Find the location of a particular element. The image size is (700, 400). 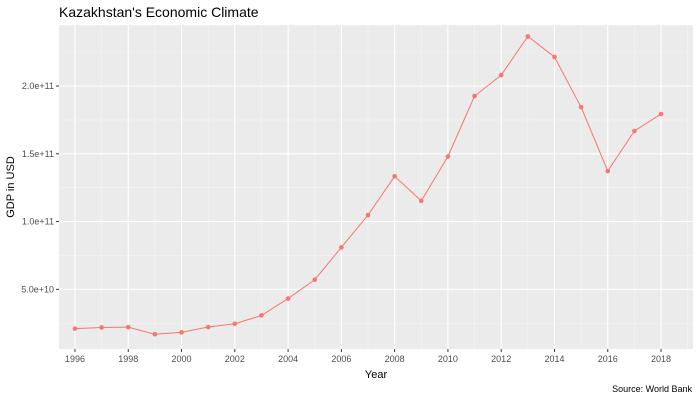

x-tick-label: 2006 is located at coordinates (341, 359).